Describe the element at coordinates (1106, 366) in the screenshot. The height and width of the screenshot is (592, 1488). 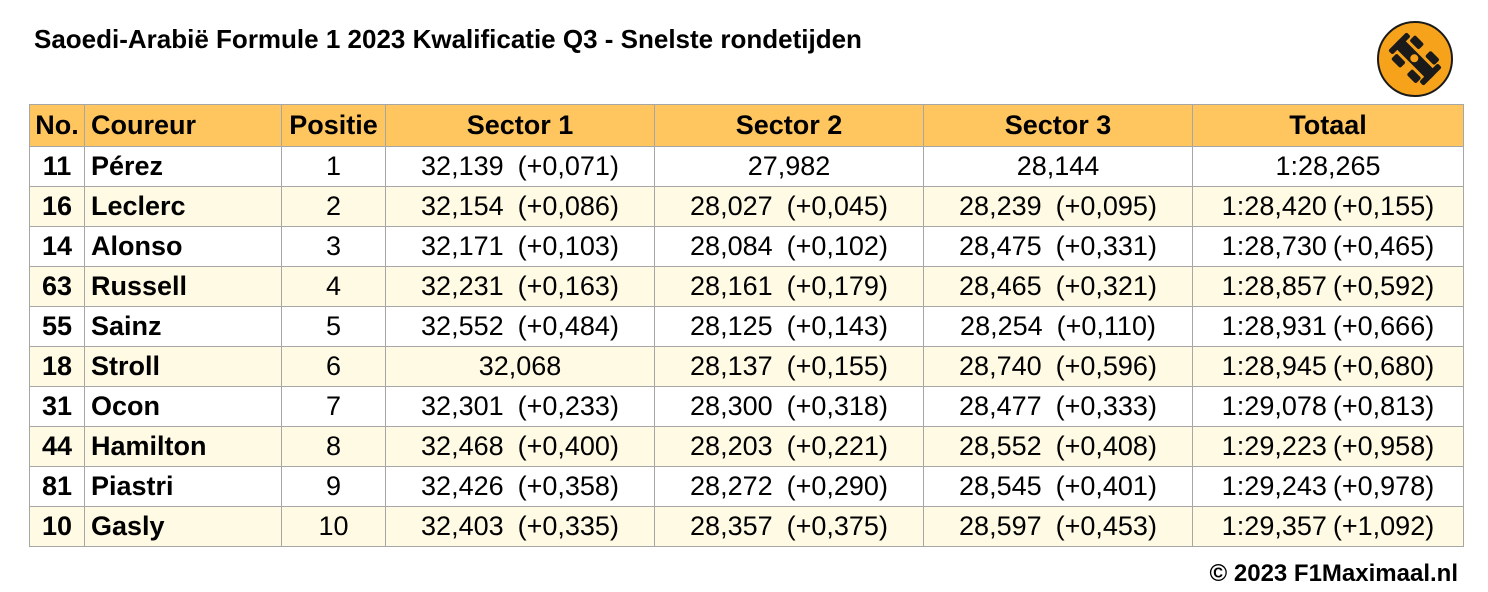
I see `sector3-cell-gap: (+0,596)` at that location.